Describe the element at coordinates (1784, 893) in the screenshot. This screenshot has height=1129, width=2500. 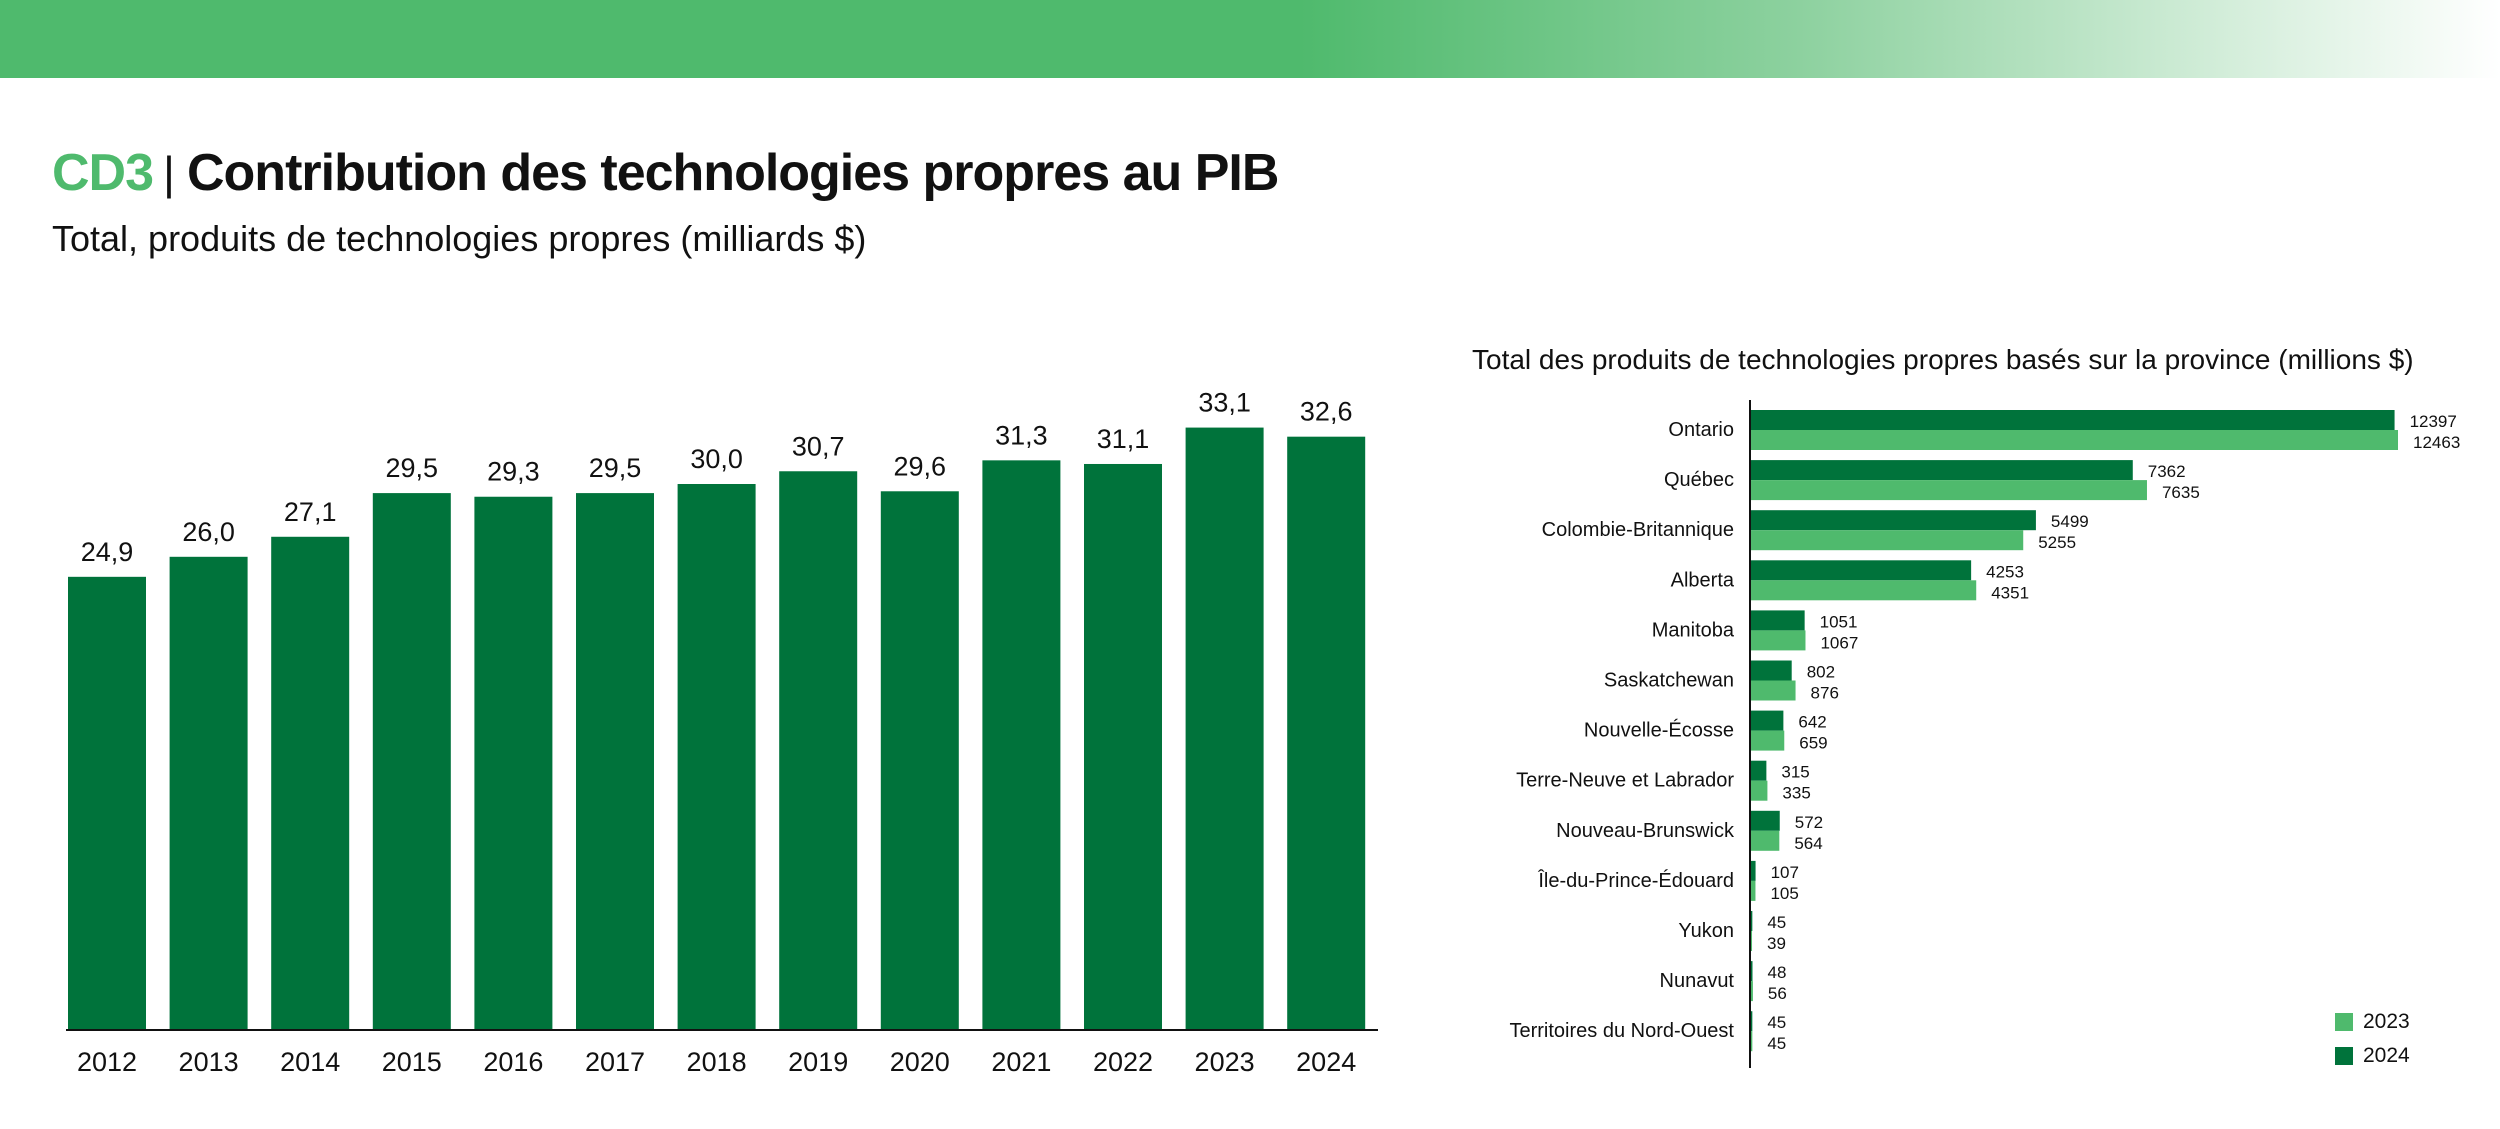
I see `value-label-2023: 105` at that location.